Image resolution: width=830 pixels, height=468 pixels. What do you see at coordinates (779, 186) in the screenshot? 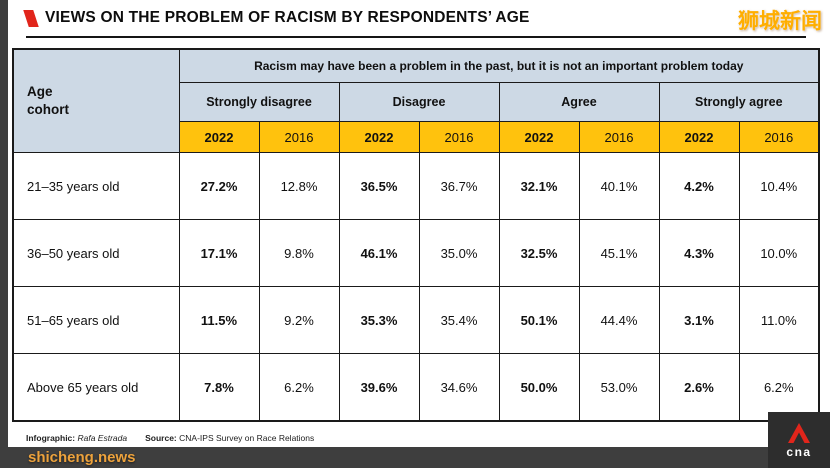
I see `cell-value: 10.4%` at bounding box center [779, 186].